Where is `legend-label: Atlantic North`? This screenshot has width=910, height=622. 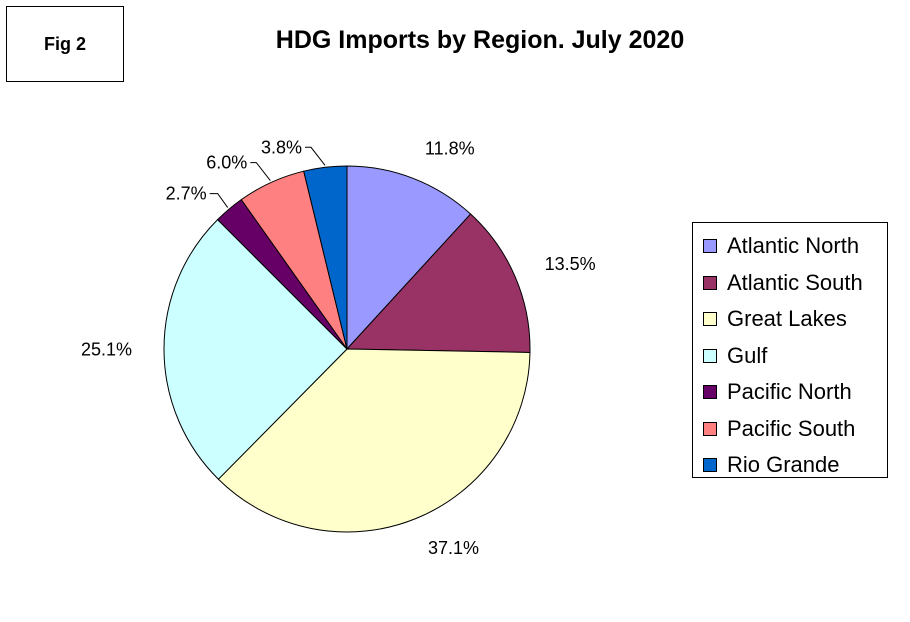 legend-label: Atlantic North is located at coordinates (793, 246).